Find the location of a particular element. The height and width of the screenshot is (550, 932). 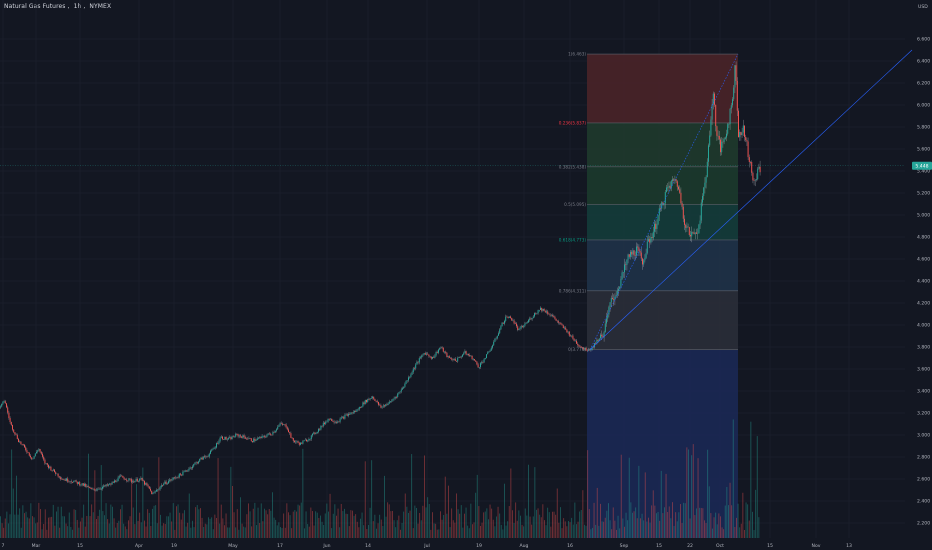

currency-label: USD is located at coordinates (923, 7).